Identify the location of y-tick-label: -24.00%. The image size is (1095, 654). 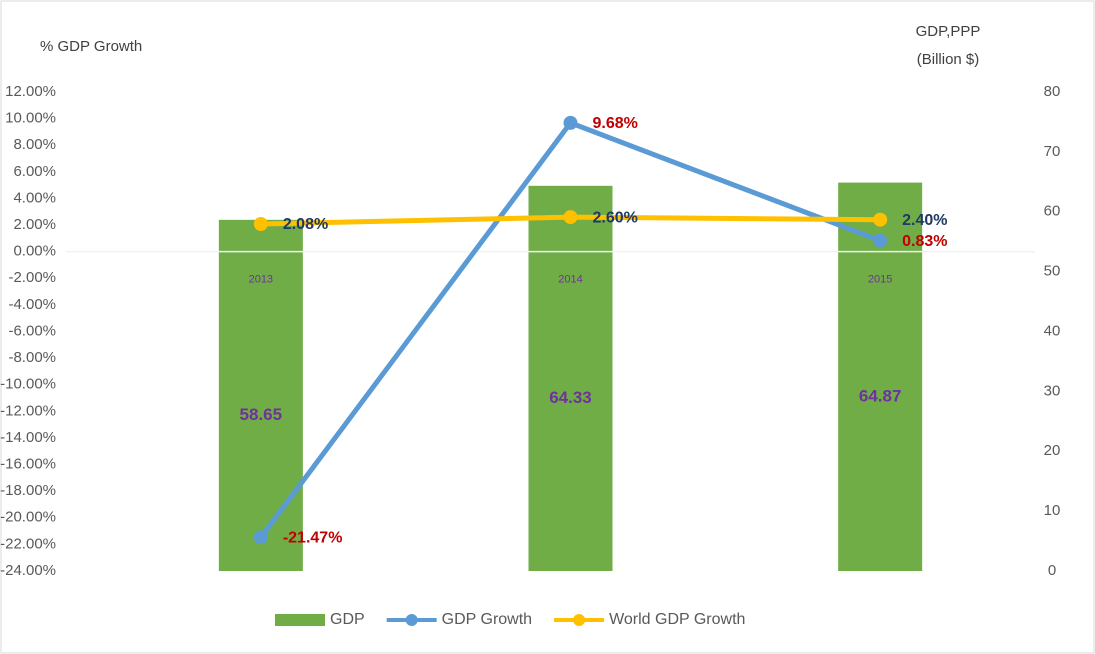
(28, 570).